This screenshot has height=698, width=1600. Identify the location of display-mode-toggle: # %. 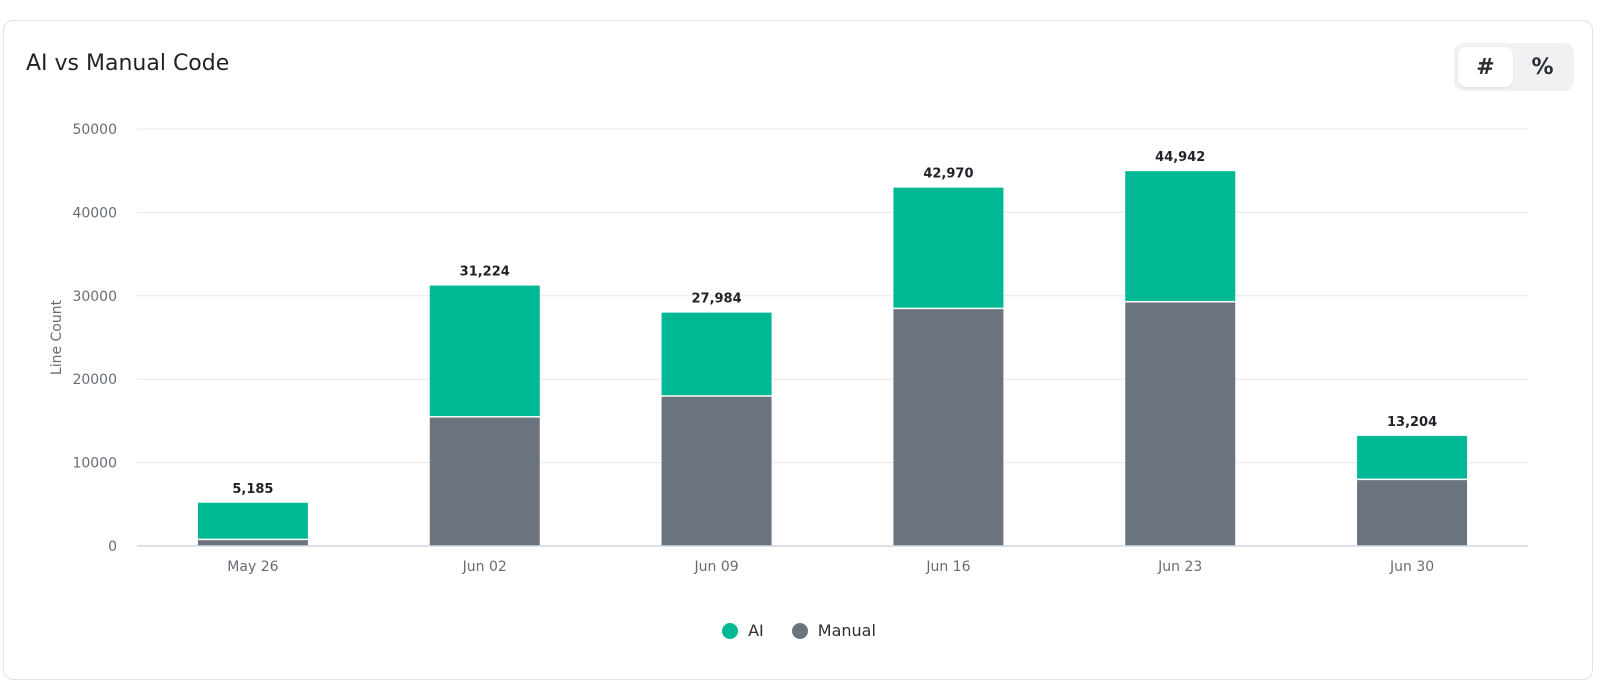
(1514, 67).